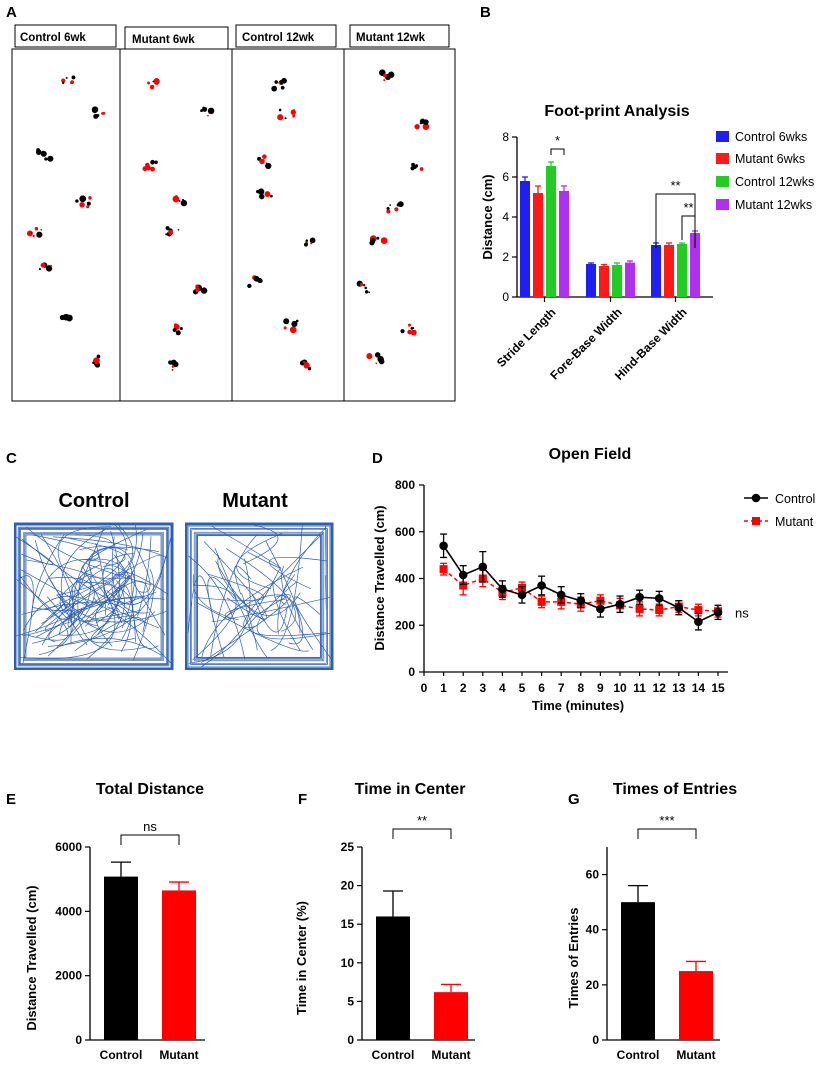 The height and width of the screenshot is (1065, 829). I want to click on y-tick-label: 6, so click(505, 177).